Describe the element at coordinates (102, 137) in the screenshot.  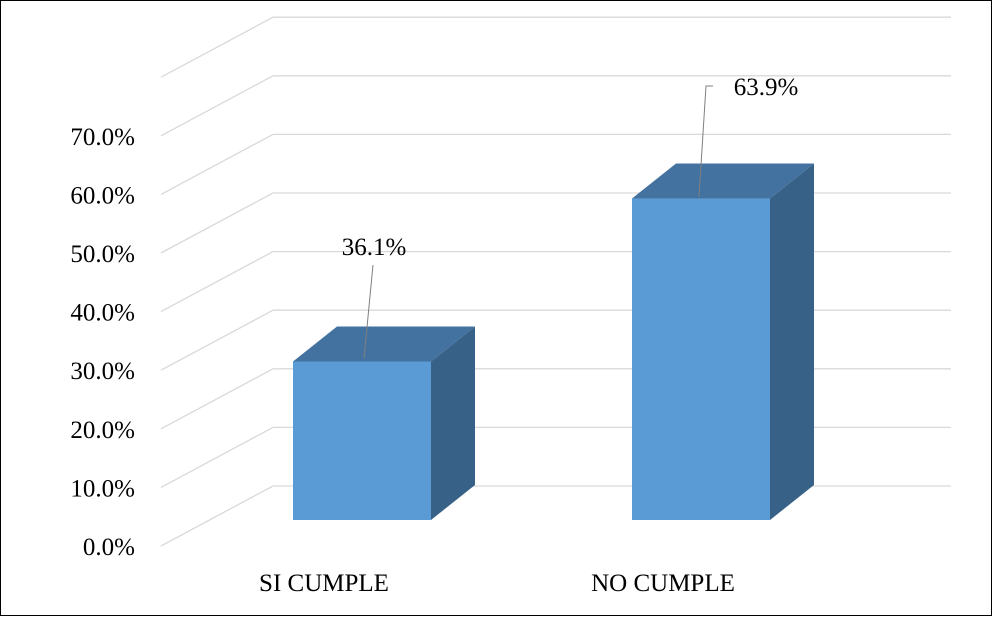
I see `y-tick-label: 70.0%` at that location.